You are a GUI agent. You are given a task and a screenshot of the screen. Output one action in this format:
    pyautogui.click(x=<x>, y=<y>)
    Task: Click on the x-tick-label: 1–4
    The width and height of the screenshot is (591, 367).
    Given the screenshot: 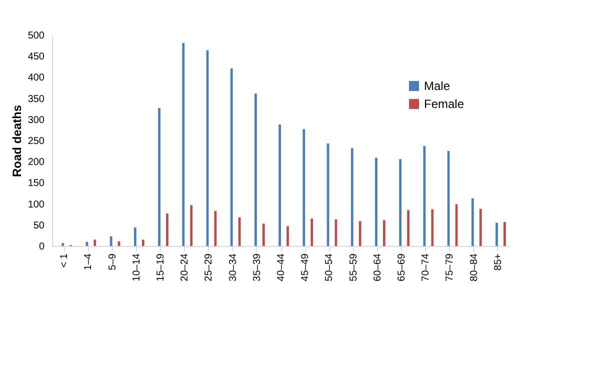 What is the action you would take?
    pyautogui.click(x=88, y=261)
    